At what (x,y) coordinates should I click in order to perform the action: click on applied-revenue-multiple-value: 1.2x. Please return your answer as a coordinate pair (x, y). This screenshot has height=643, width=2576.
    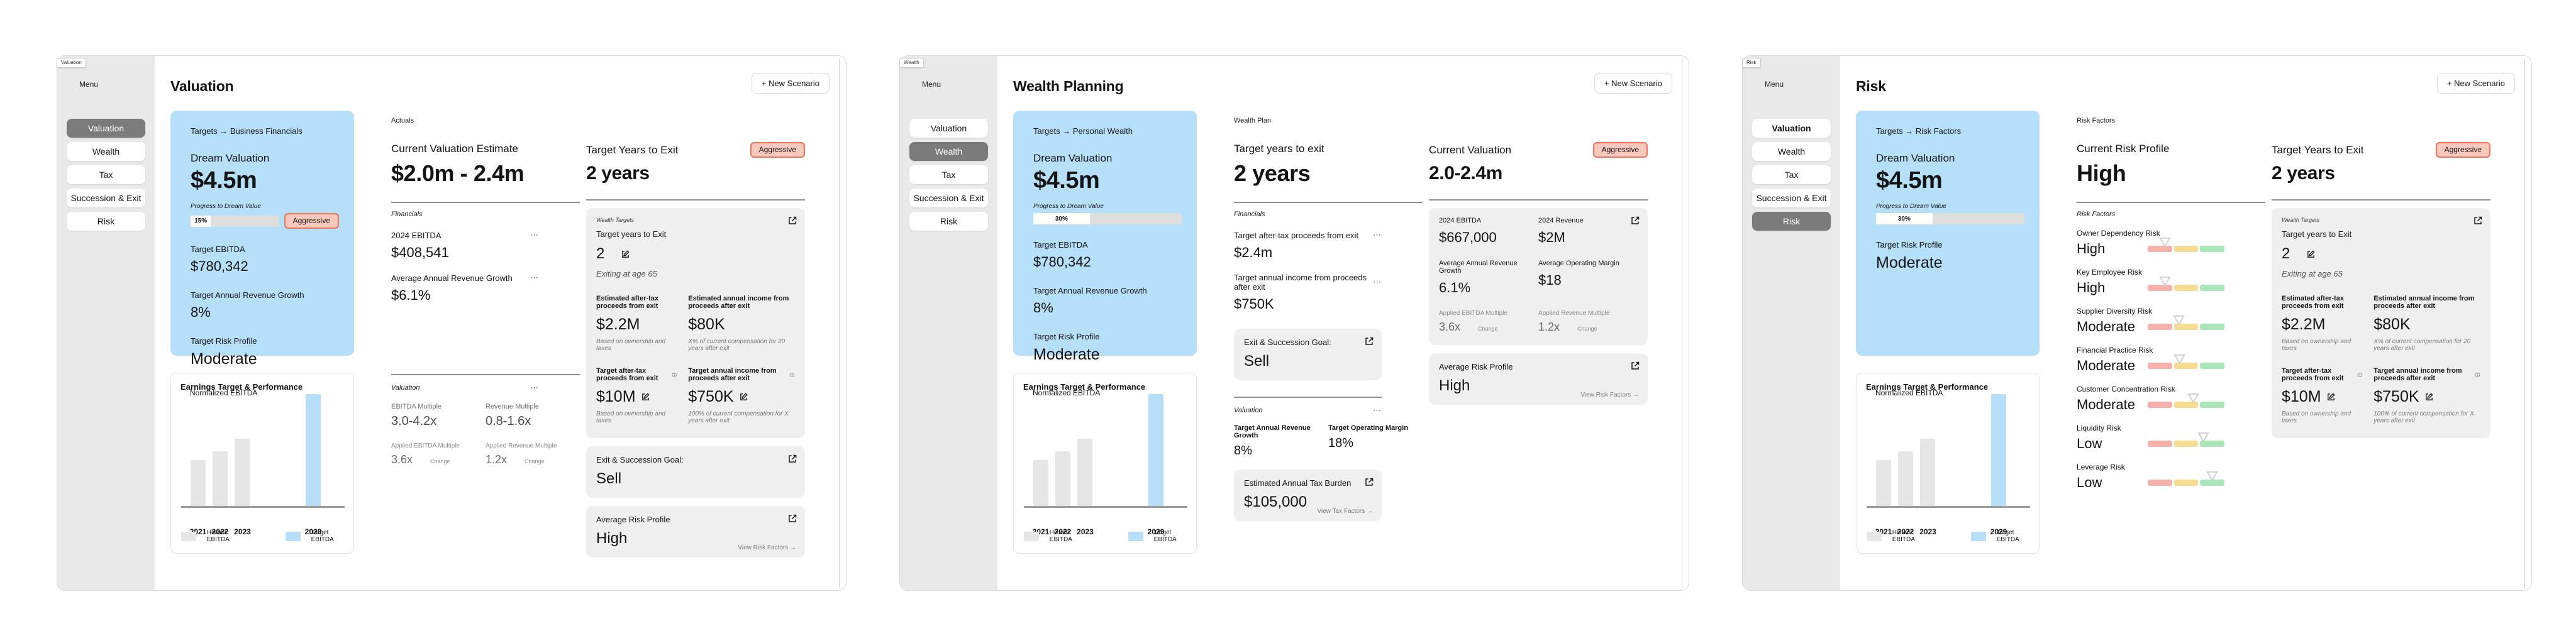
    Looking at the image, I should click on (1549, 327).